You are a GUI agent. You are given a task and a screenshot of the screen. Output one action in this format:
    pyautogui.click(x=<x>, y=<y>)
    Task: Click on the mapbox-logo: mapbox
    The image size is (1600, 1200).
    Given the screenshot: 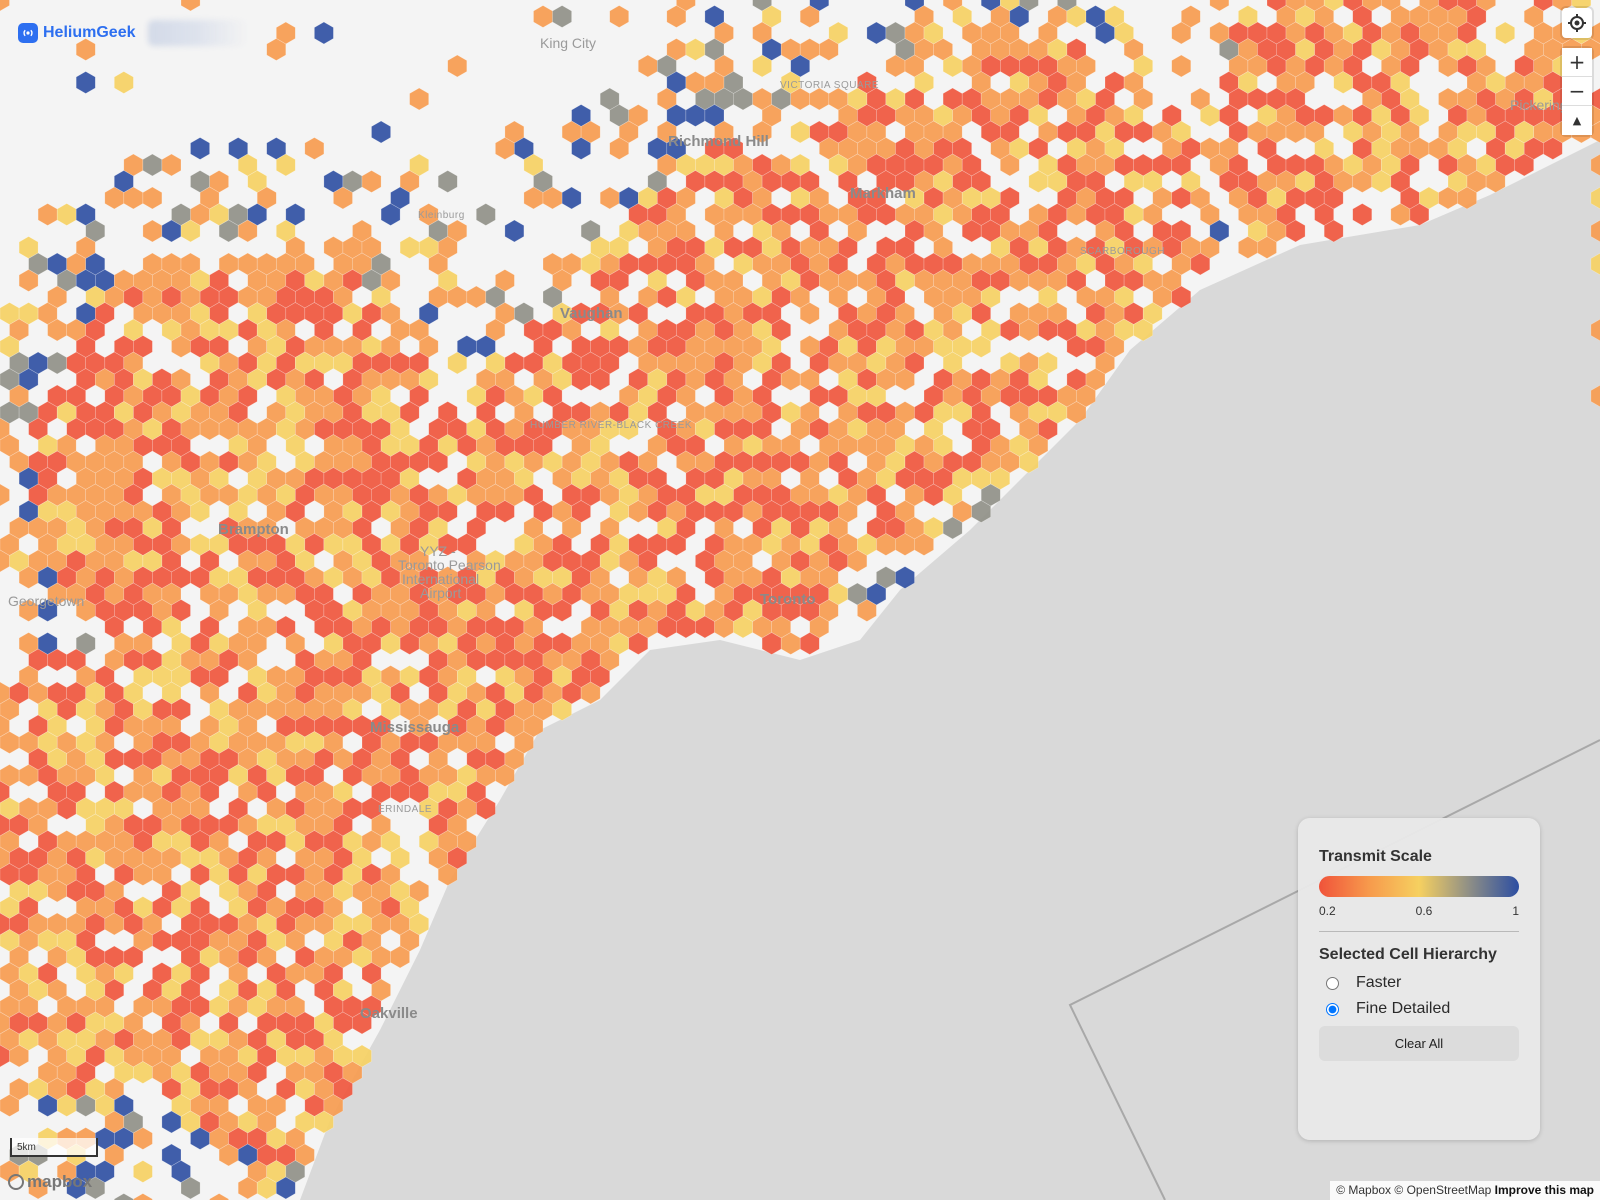 What is the action you would take?
    pyautogui.click(x=50, y=1182)
    